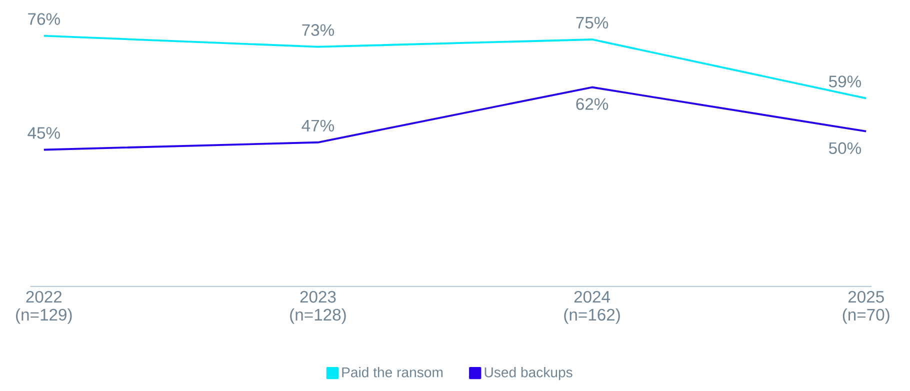 The width and height of the screenshot is (910, 391). I want to click on legend-label: Paid the ransom, so click(392, 372).